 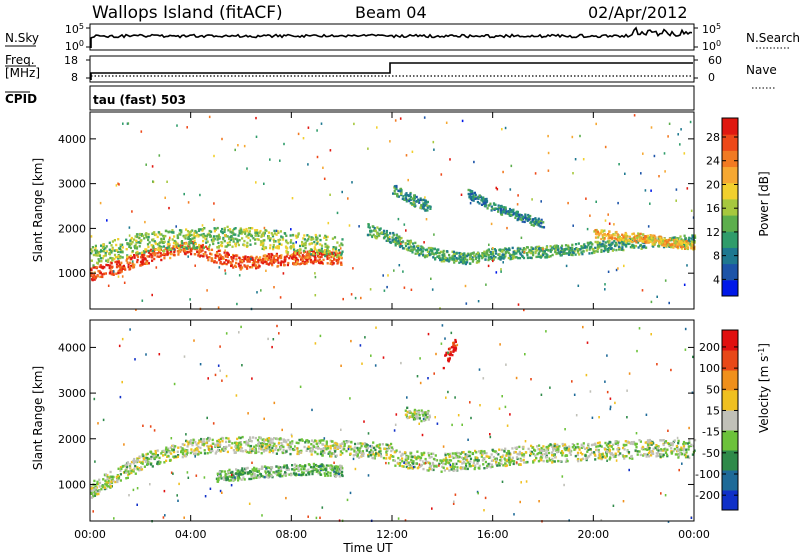 What do you see at coordinates (74, 46) in the screenshot?
I see `nsky-tick-bottom: 100` at bounding box center [74, 46].